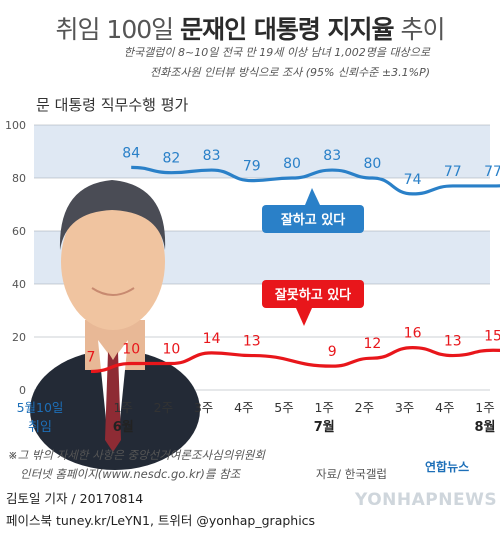  Describe the element at coordinates (130, 474) in the screenshot. I see `footnote-line-2: 인터넷 홈페이지(www.nesdc.go.kr)를 참조` at that location.